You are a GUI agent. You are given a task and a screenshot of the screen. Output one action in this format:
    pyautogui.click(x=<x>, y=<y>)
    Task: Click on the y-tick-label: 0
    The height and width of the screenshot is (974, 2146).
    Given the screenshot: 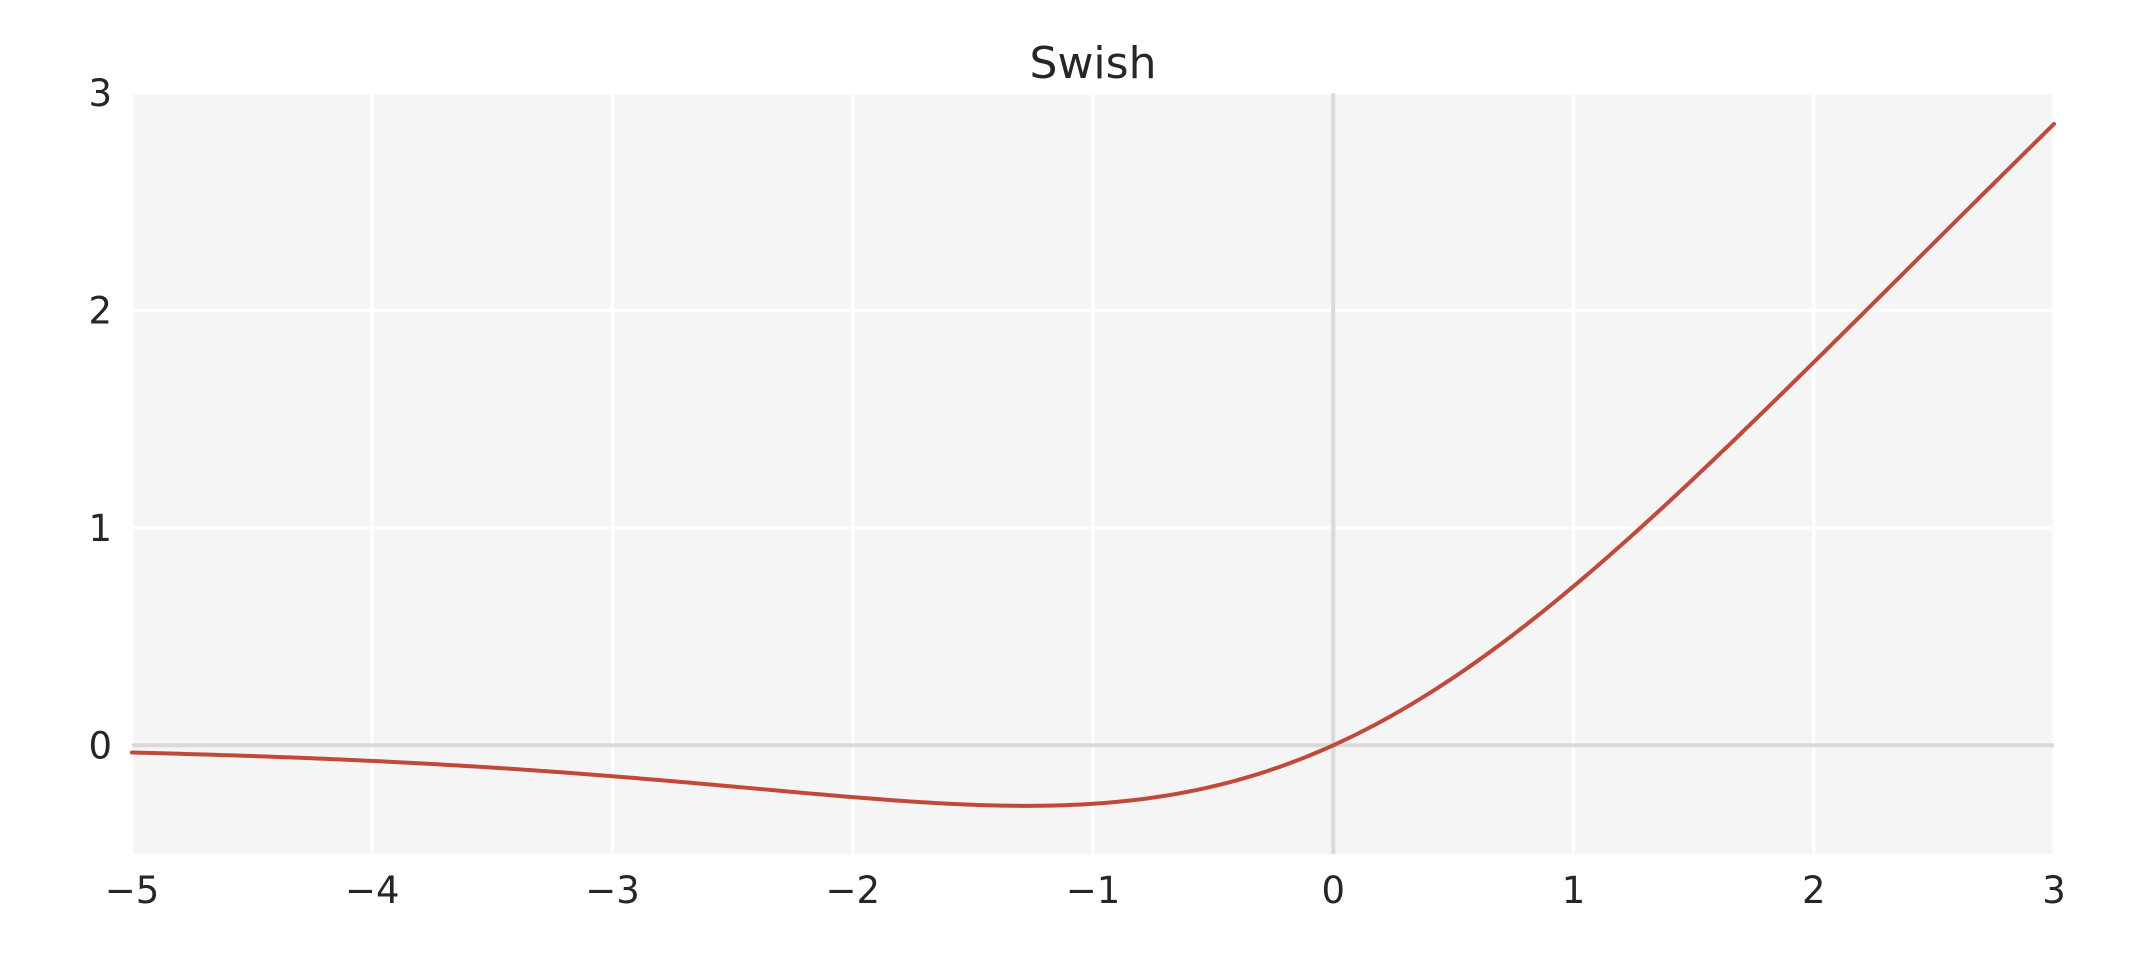 What is the action you would take?
    pyautogui.click(x=100, y=745)
    